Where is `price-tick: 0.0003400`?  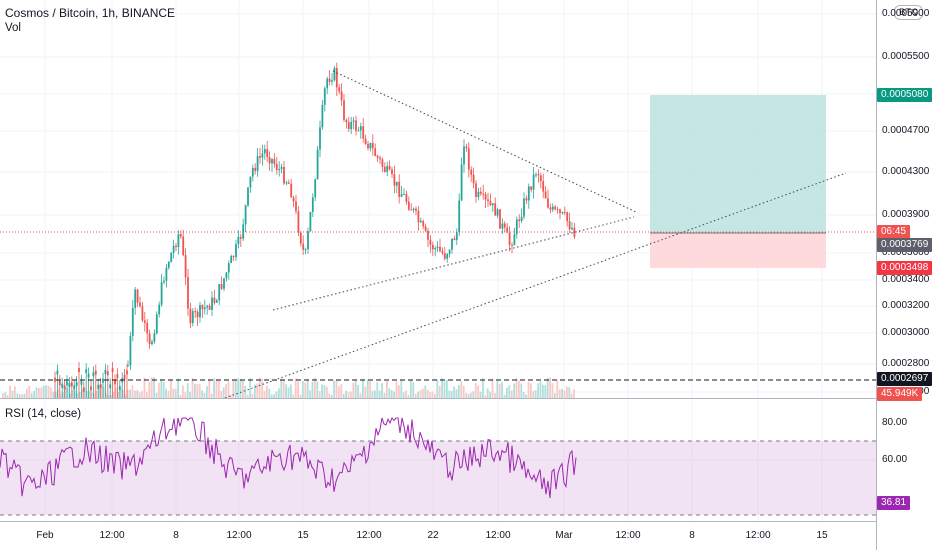 price-tick: 0.0003400 is located at coordinates (906, 279).